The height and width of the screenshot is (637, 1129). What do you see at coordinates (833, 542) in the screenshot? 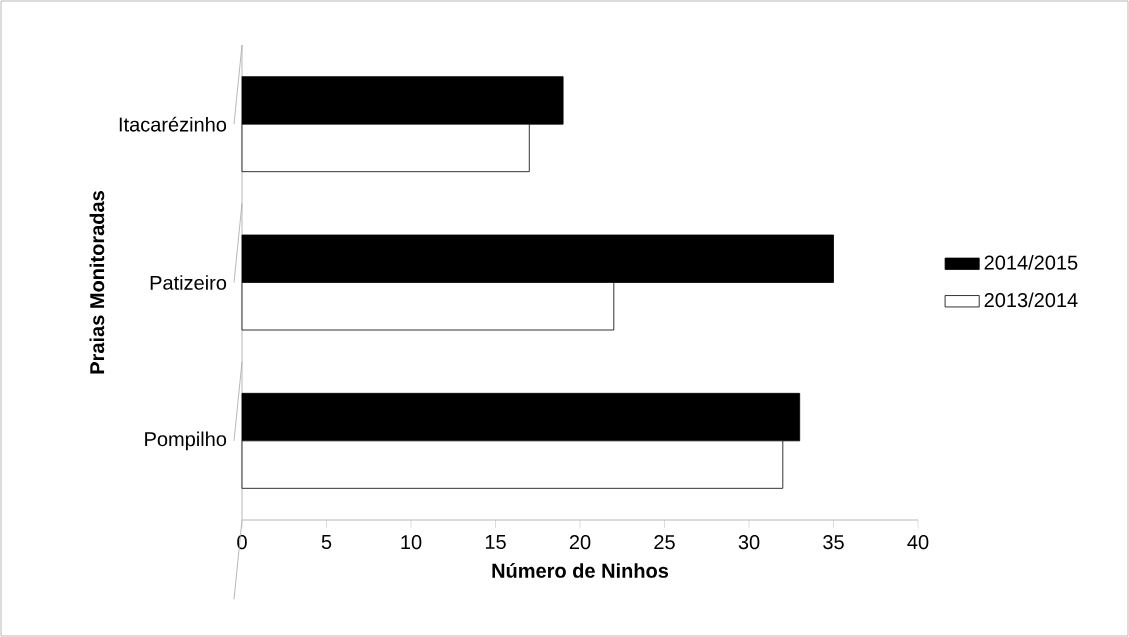
I see `x-tick-label: 35` at bounding box center [833, 542].